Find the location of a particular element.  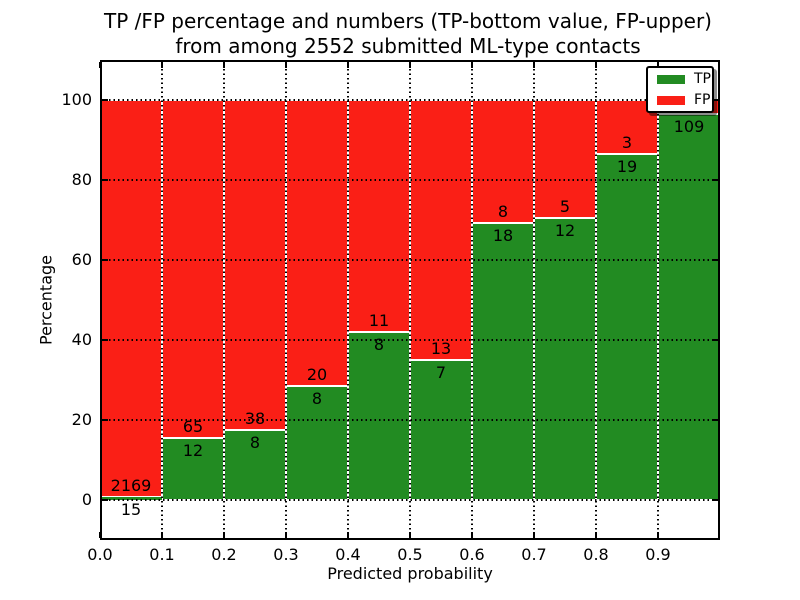

y-tick-label-20: 20 is located at coordinates (81, 419).